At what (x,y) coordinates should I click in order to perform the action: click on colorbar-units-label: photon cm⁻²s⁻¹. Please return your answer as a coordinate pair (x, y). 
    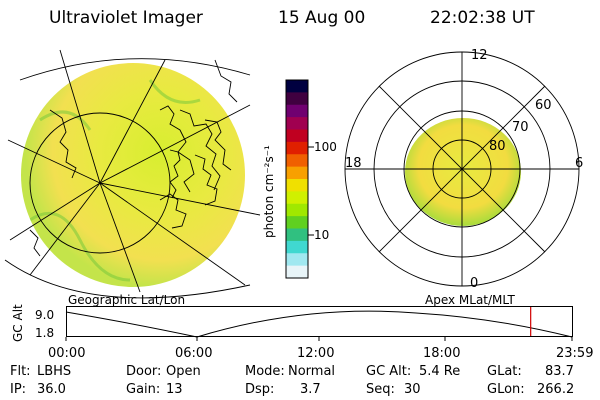
    Looking at the image, I should click on (269, 191).